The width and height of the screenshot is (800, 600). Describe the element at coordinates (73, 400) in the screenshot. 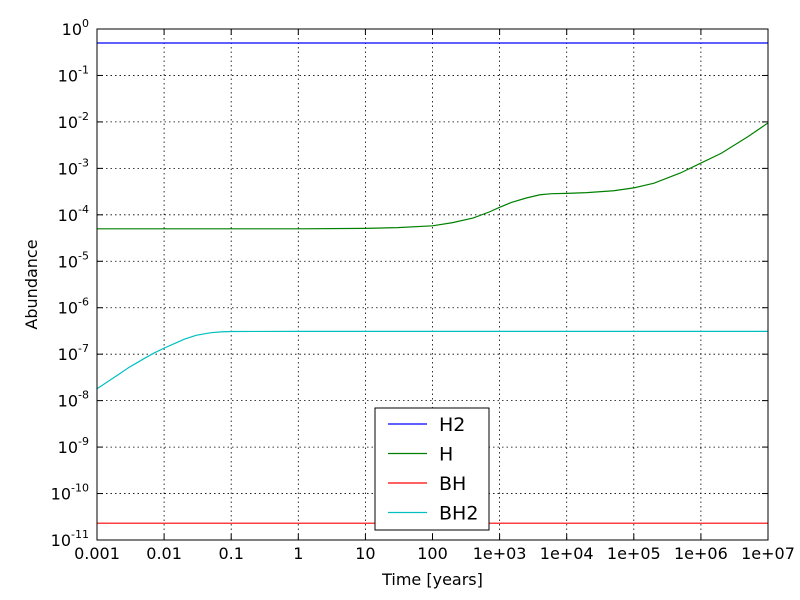

I see `y-tick-label: 10⁻⁸` at that location.